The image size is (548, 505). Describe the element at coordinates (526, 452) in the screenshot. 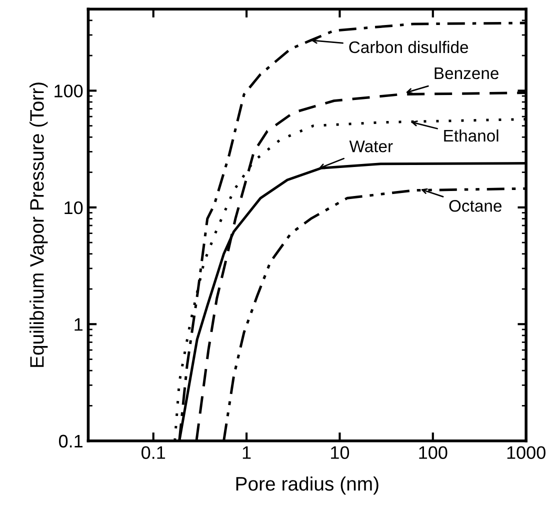

I see `x-tick-label: 1000` at that location.